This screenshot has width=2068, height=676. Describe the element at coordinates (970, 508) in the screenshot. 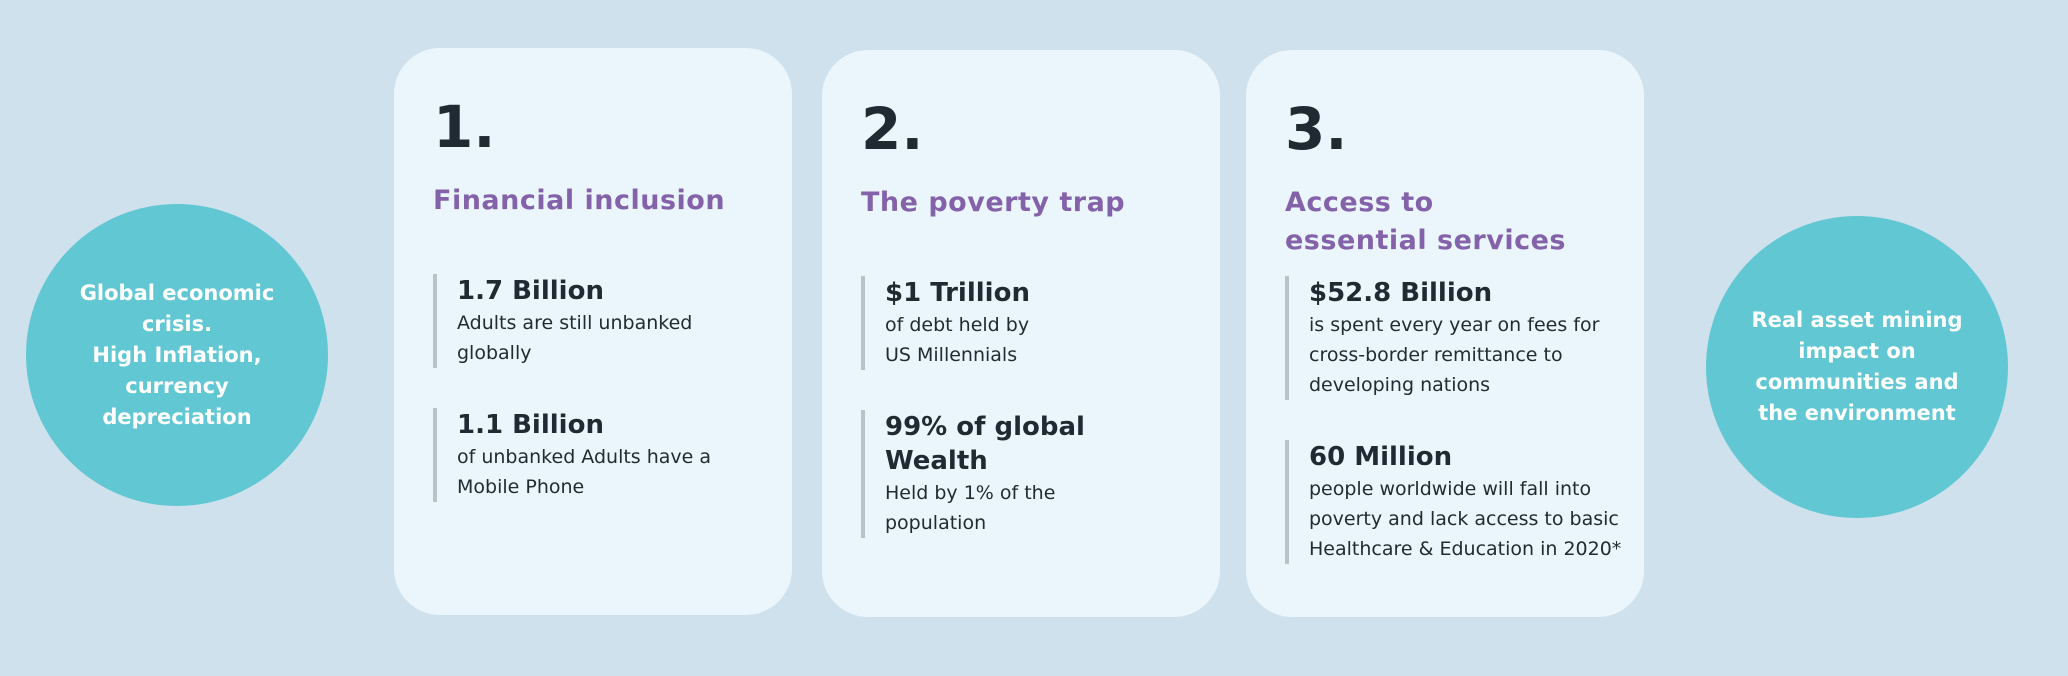

I see `stat-text: Held by 1% of the population` at that location.